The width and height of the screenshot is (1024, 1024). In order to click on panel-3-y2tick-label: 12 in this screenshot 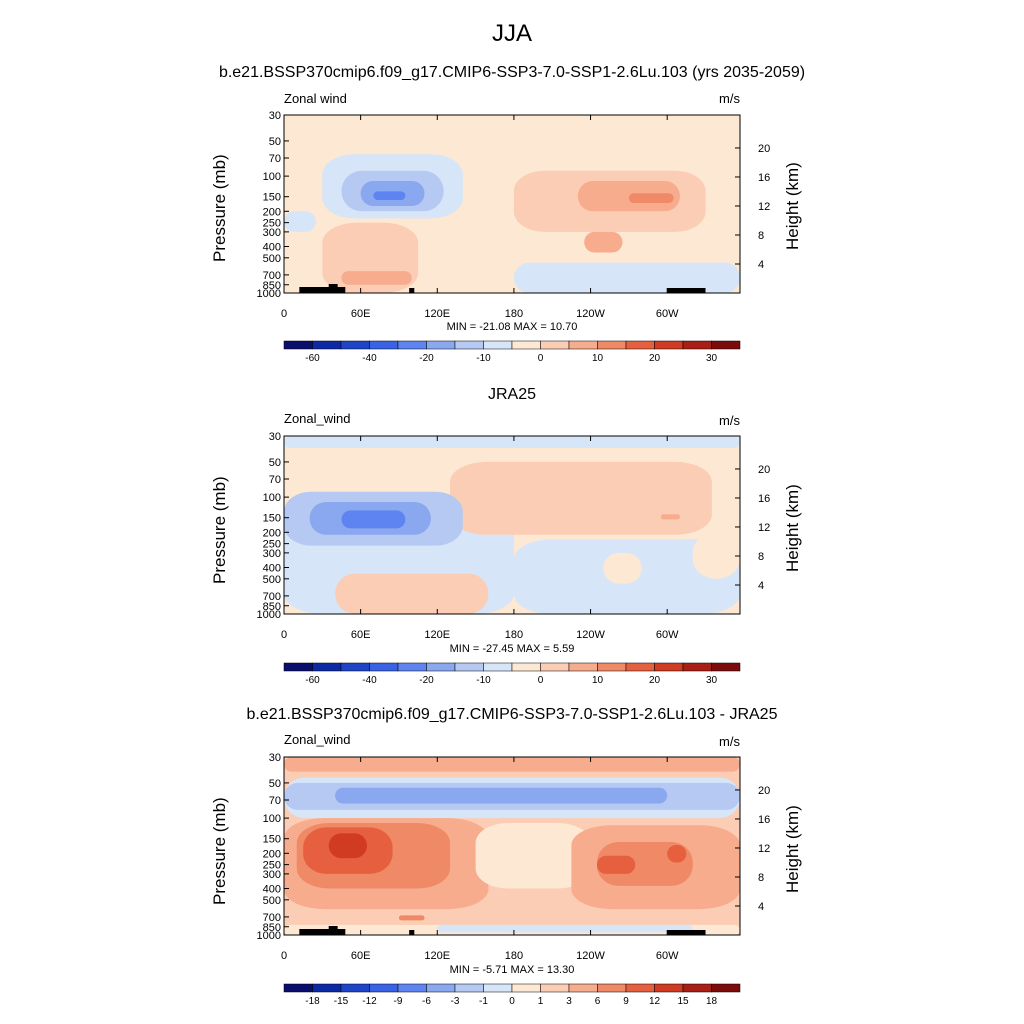, I will do `click(764, 849)`.